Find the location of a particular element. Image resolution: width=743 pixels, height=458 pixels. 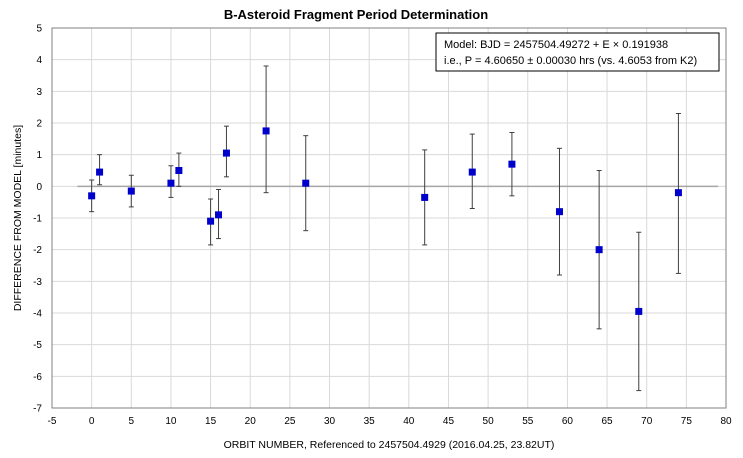

x-tick-label: 25 is located at coordinates (290, 421).